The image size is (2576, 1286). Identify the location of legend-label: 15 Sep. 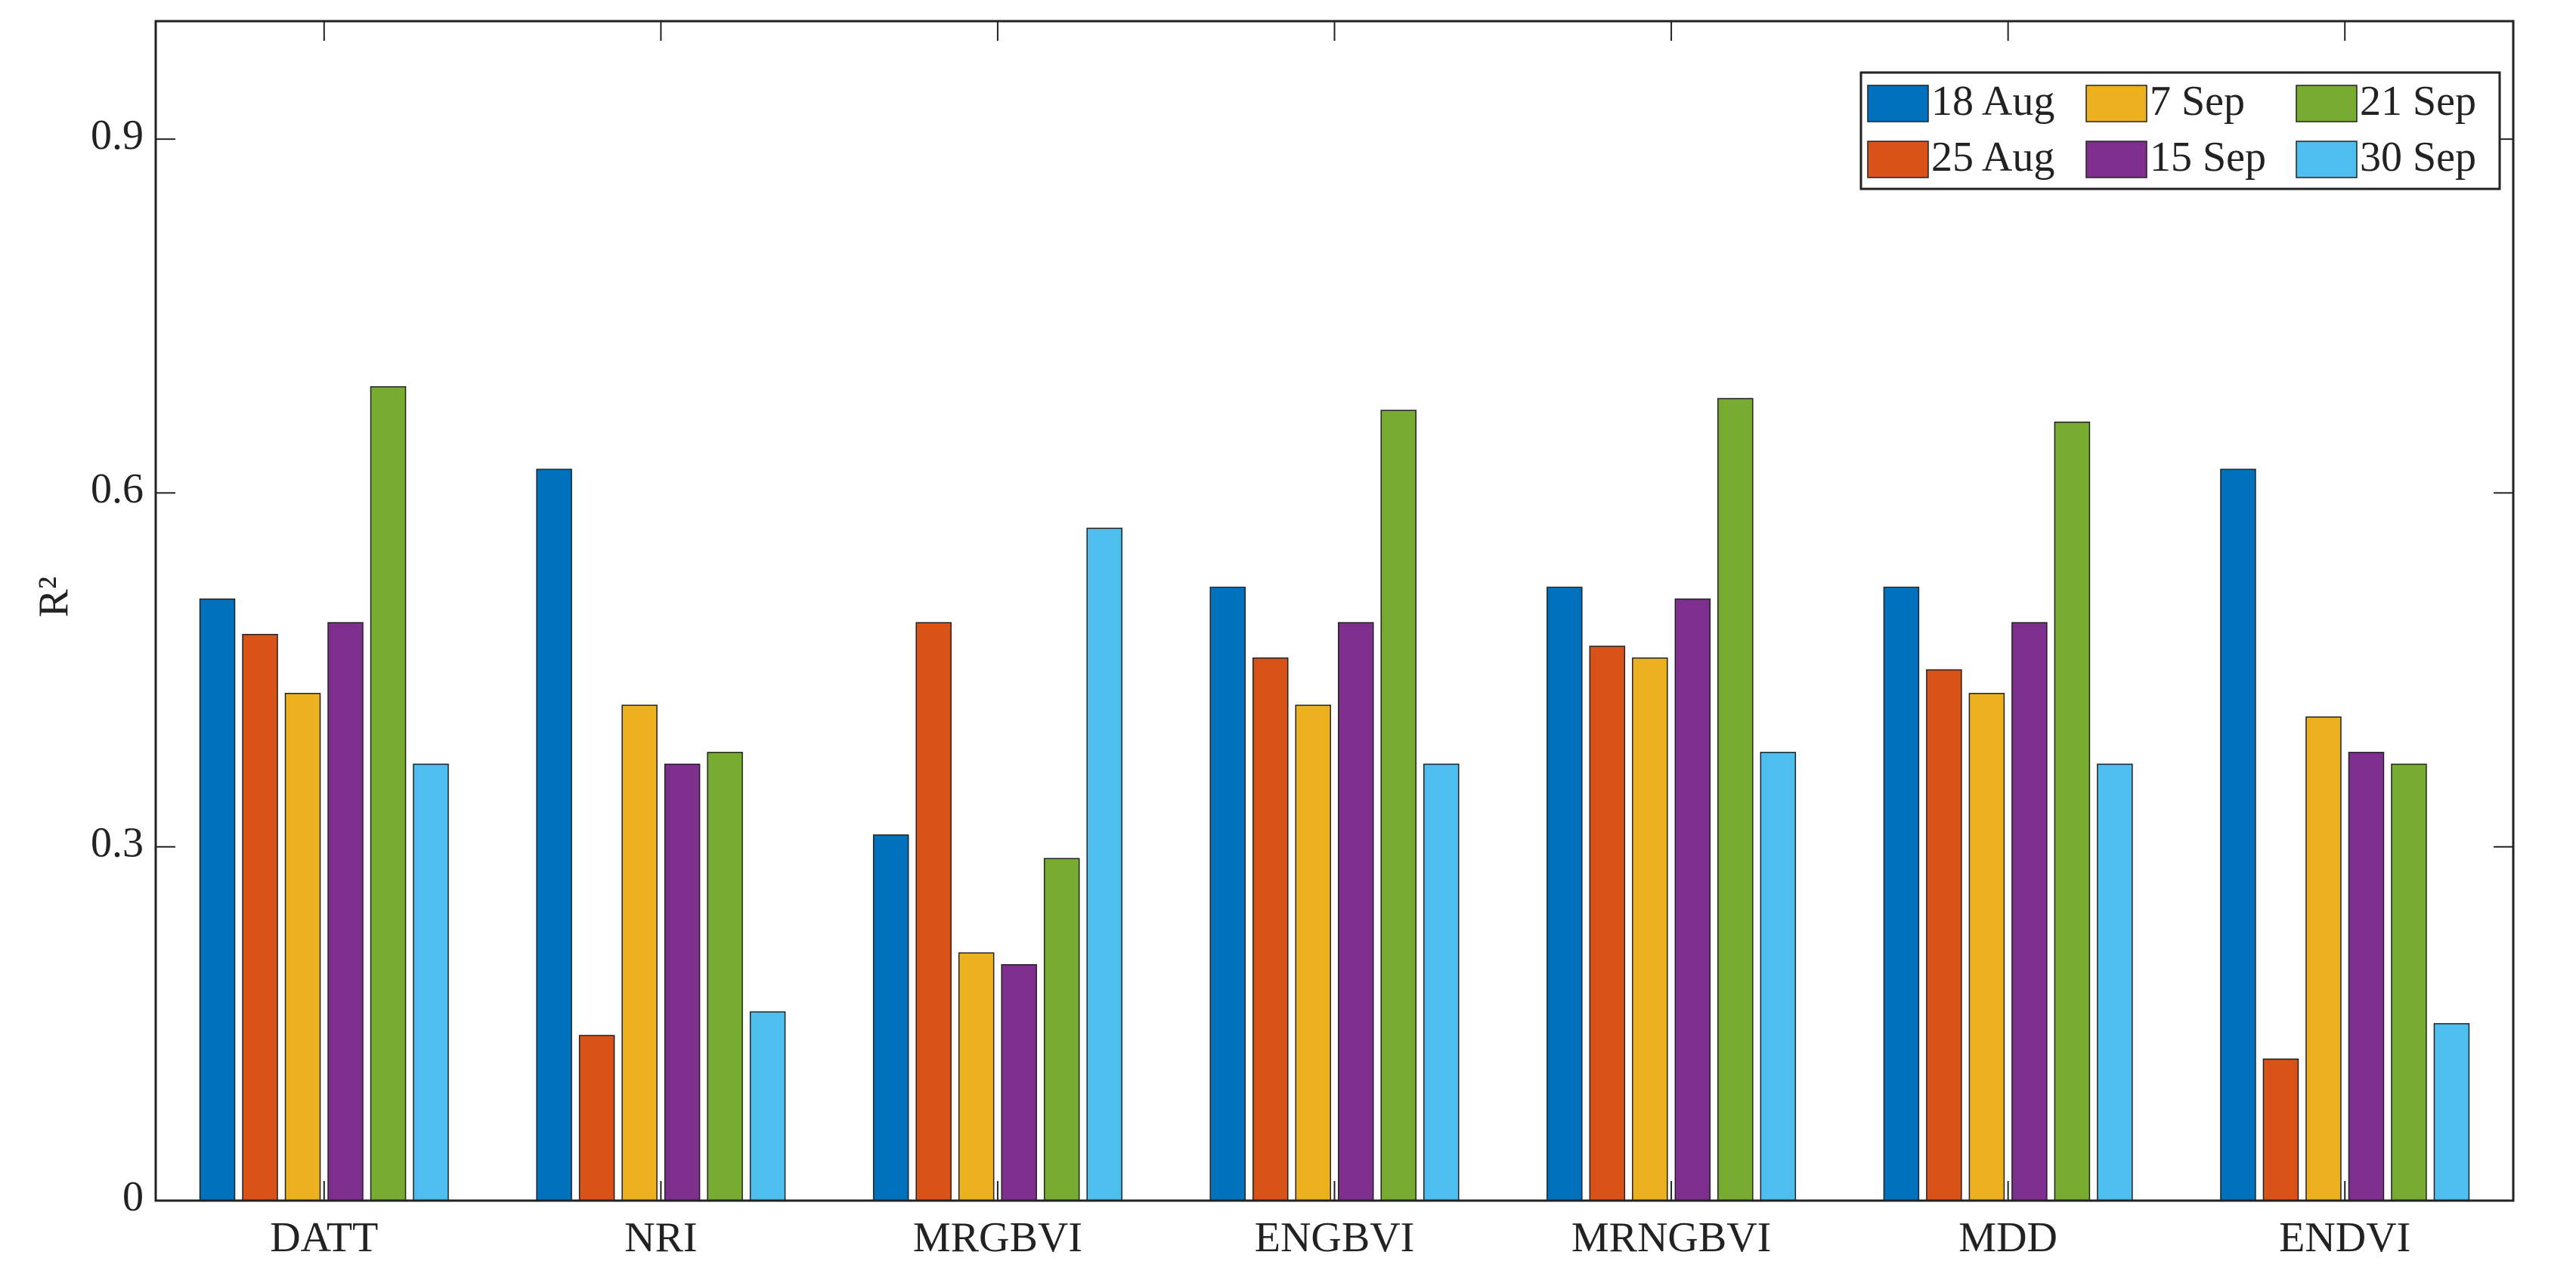
(2208, 157).